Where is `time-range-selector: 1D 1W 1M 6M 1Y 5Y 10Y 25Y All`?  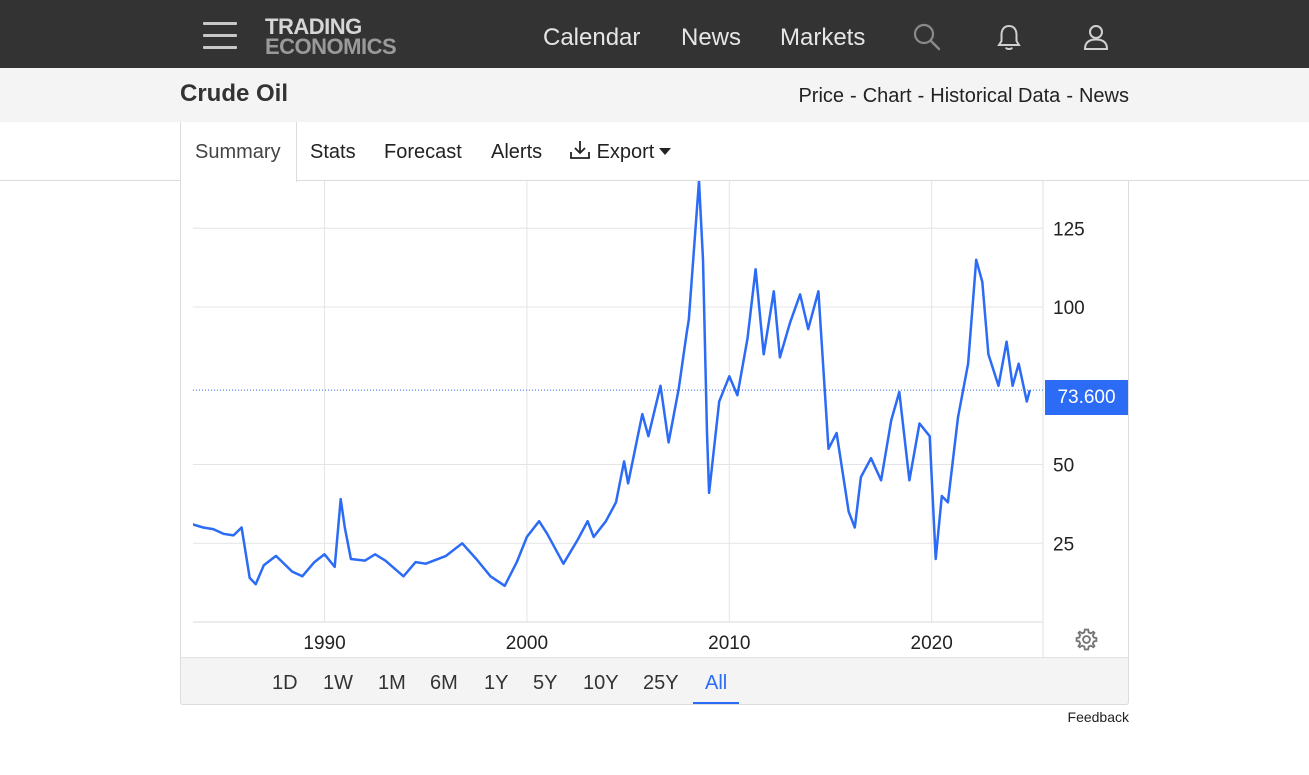
time-range-selector: 1D 1W 1M 6M 1Y 5Y 10Y 25Y All is located at coordinates (654, 681).